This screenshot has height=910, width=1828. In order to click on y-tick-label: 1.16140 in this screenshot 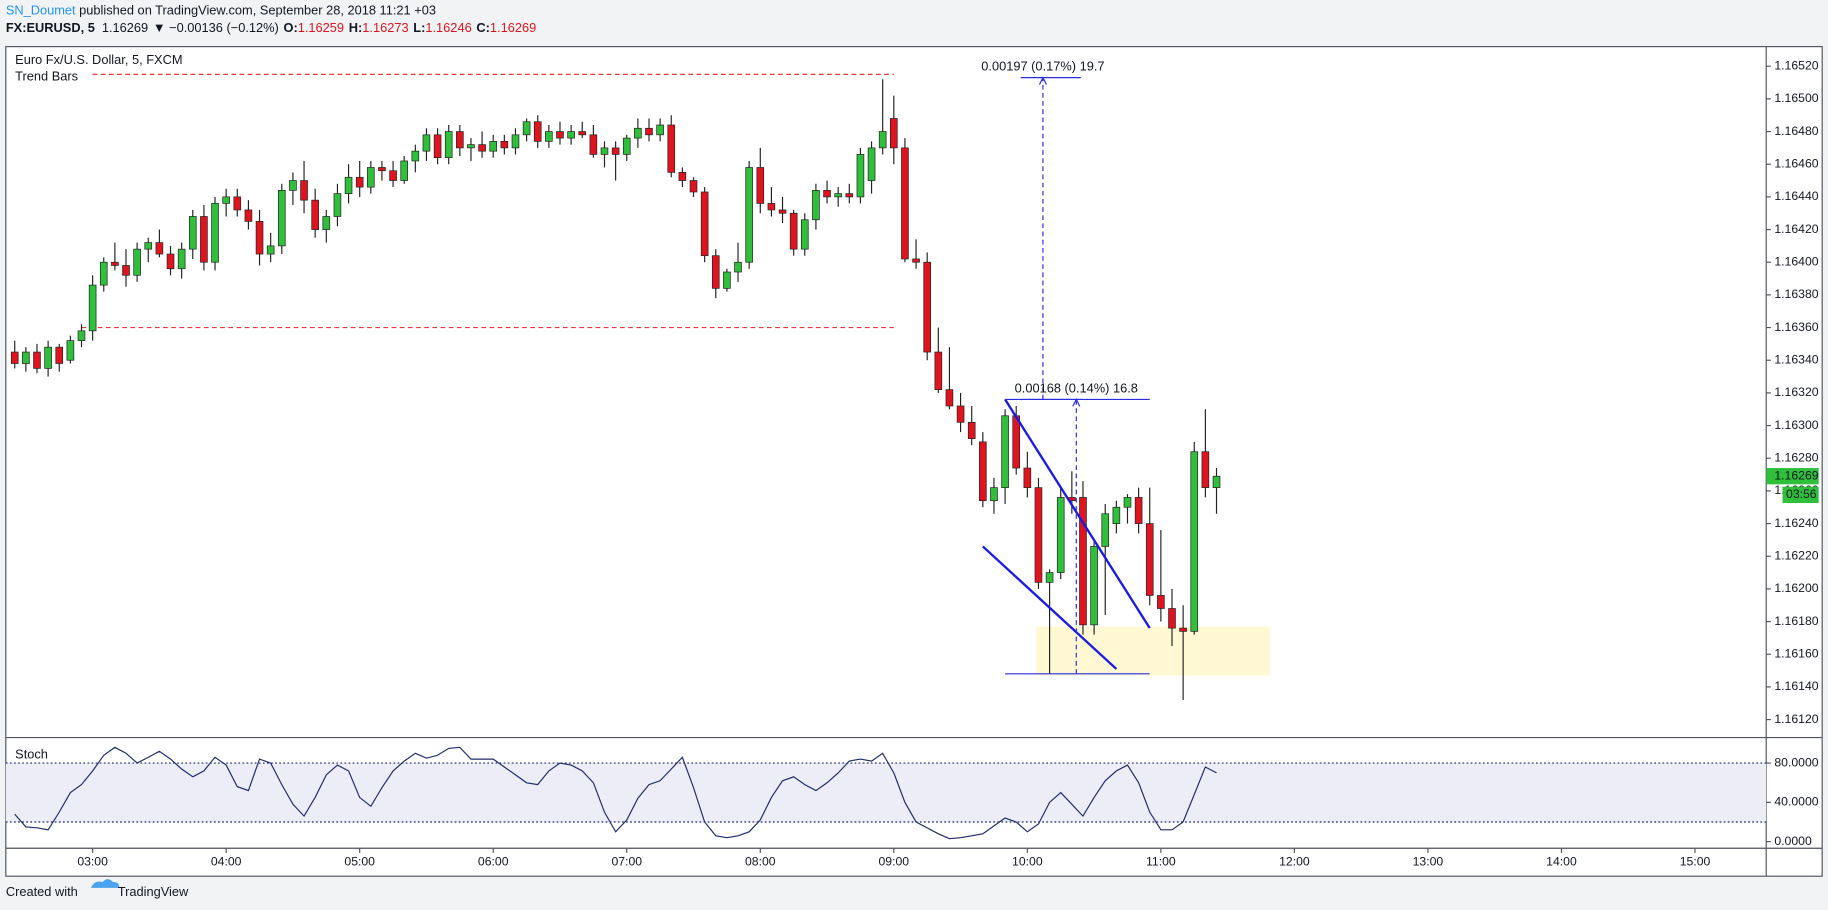, I will do `click(1796, 686)`.